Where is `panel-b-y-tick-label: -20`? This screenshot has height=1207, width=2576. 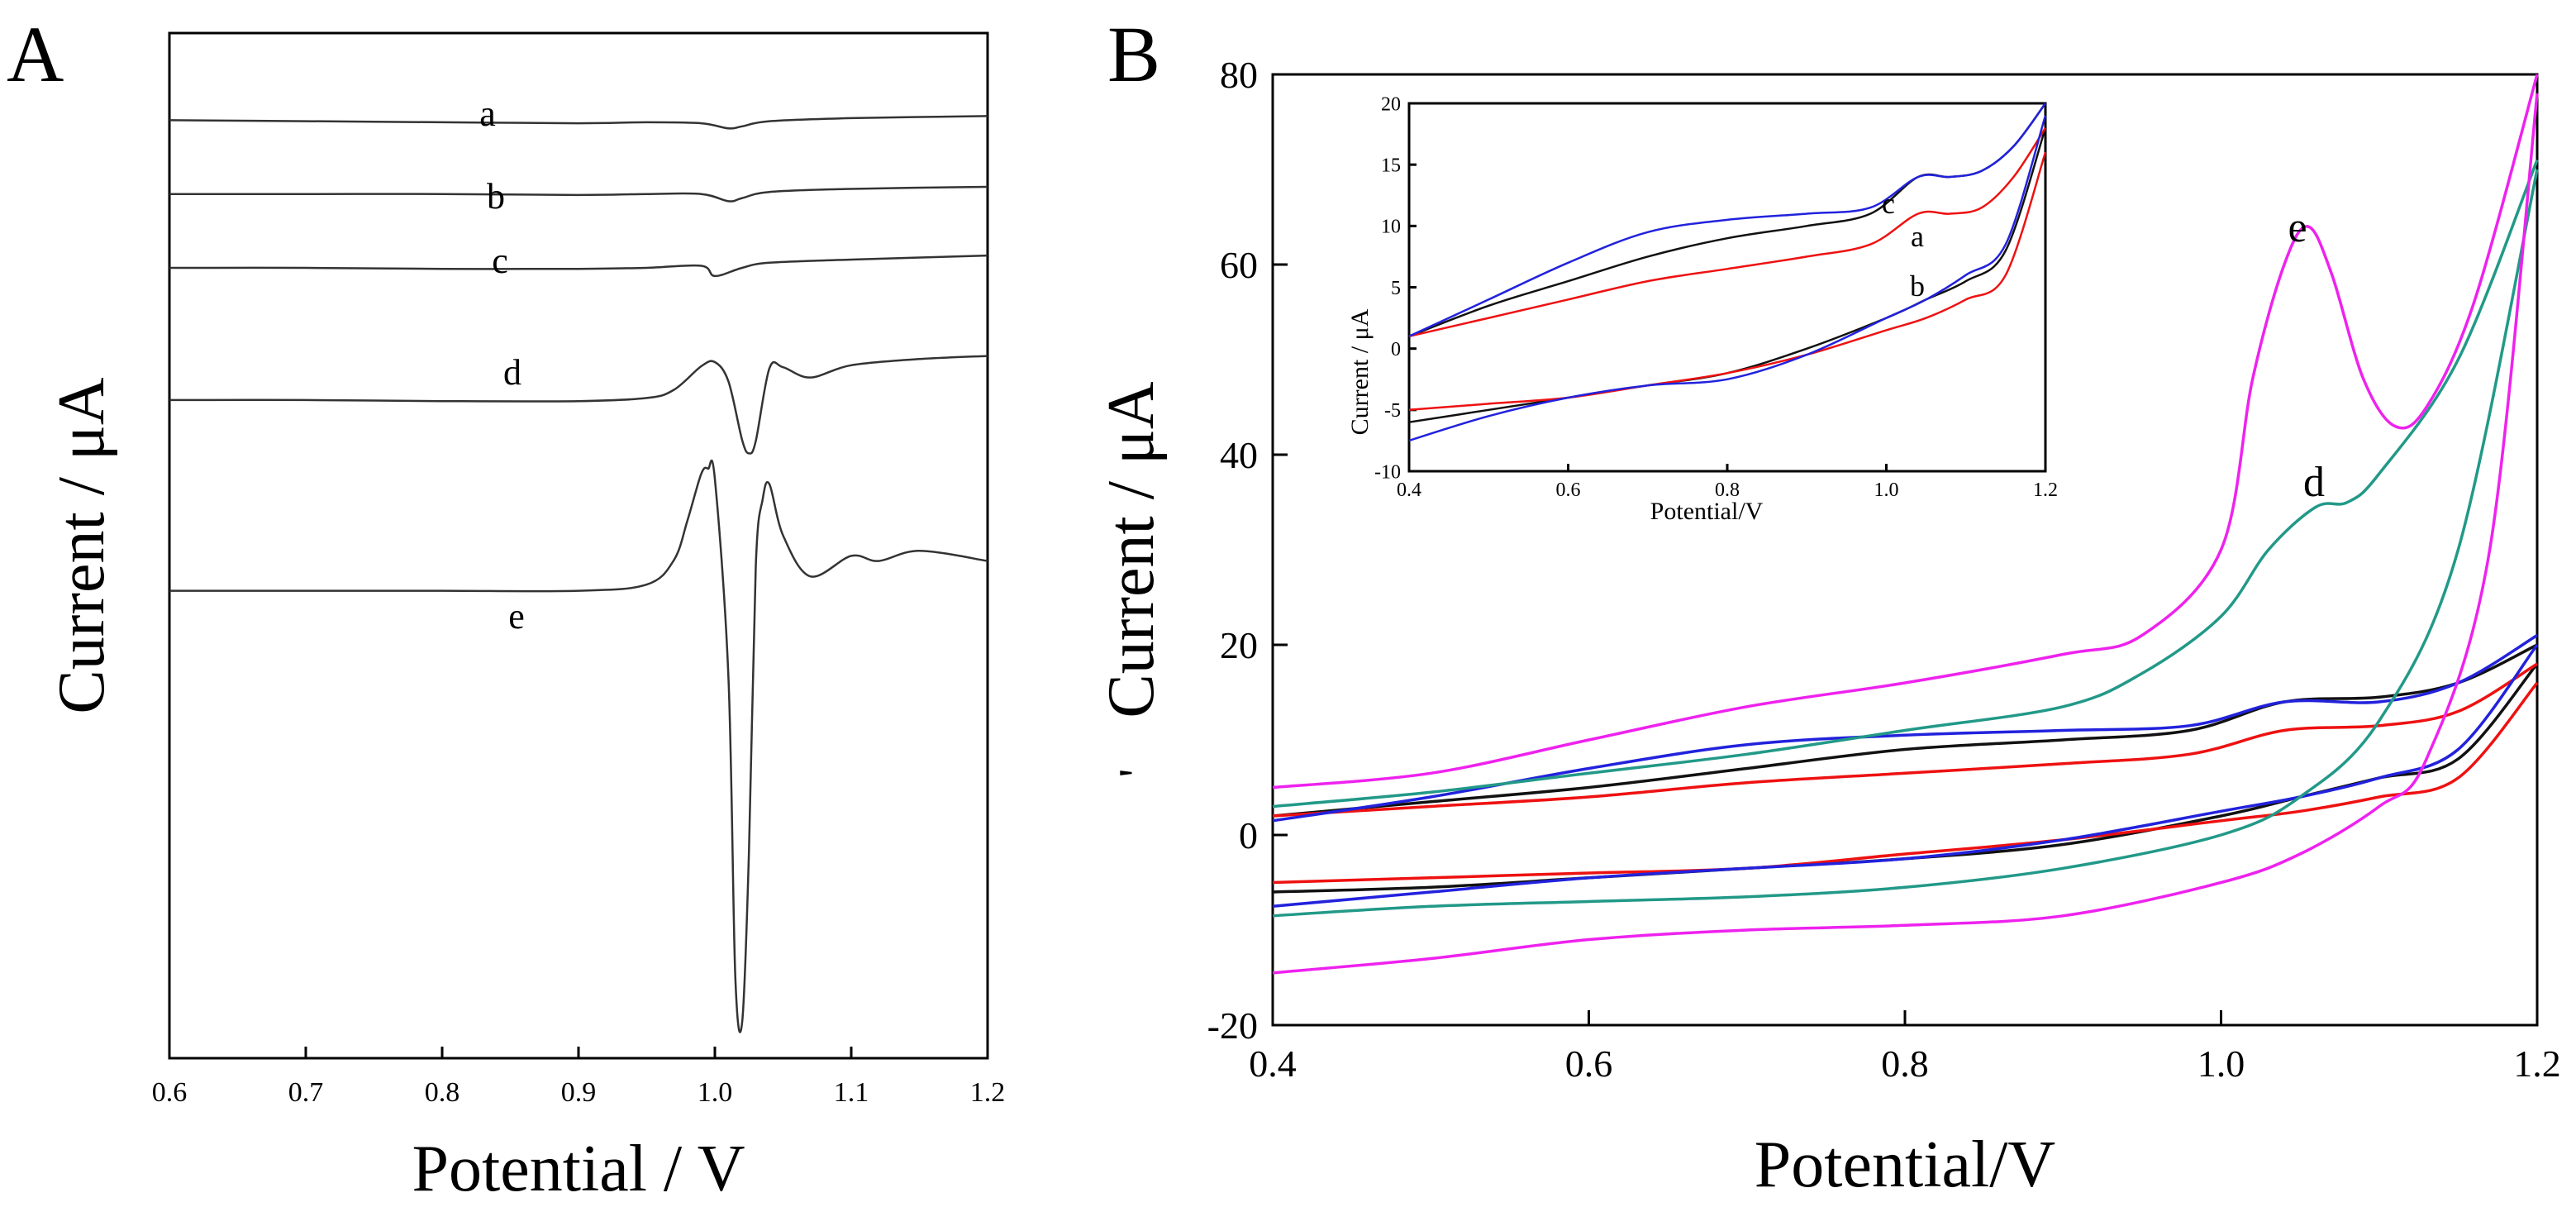
panel-b-y-tick-label: -20 is located at coordinates (1233, 1025).